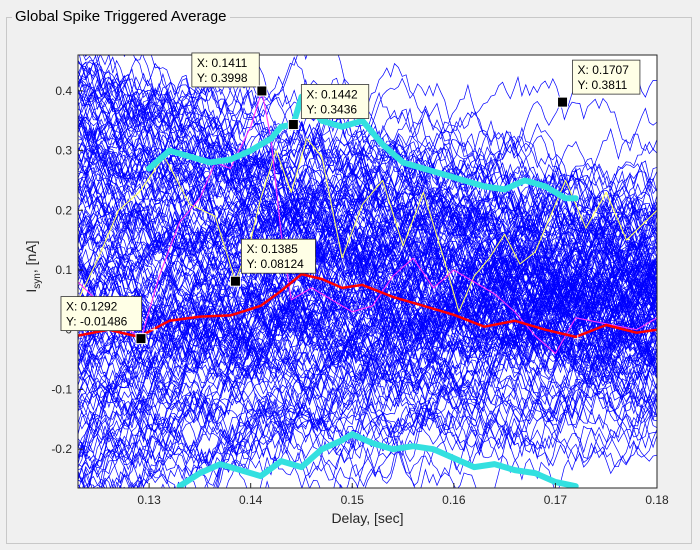 The width and height of the screenshot is (700, 550). I want to click on datatip-y: Y: 0.3436, so click(331, 110).